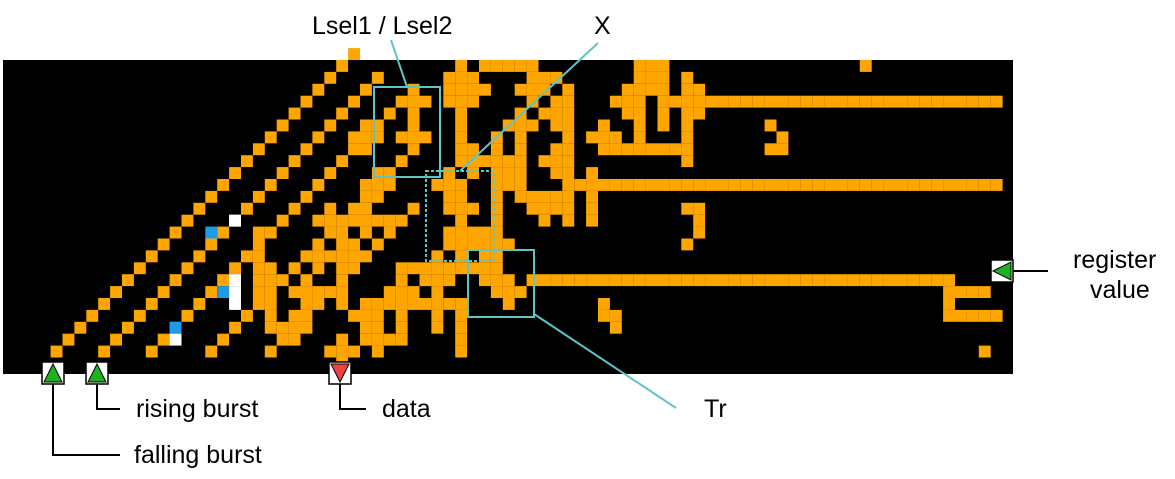 The height and width of the screenshot is (479, 1175). I want to click on falling-burst-label: falling burst, so click(198, 455).